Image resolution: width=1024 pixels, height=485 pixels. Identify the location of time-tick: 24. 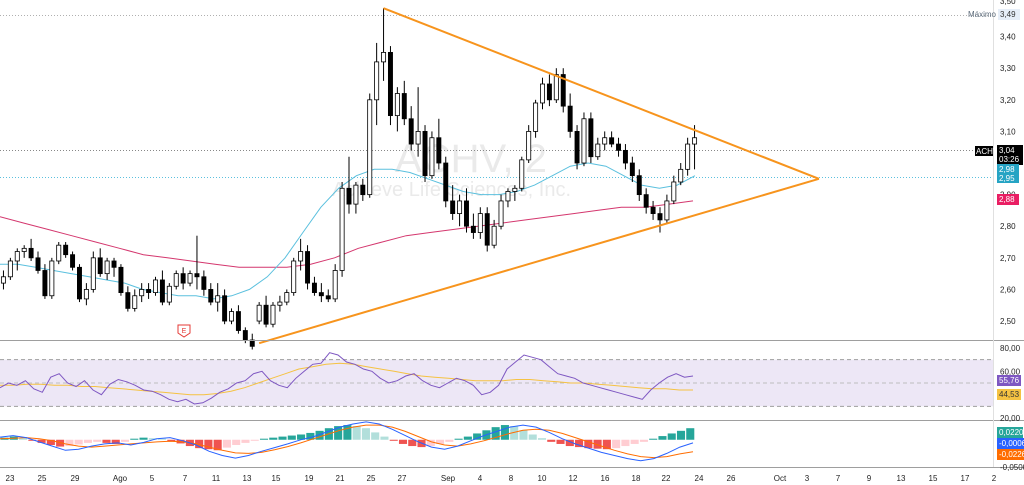
(699, 478).